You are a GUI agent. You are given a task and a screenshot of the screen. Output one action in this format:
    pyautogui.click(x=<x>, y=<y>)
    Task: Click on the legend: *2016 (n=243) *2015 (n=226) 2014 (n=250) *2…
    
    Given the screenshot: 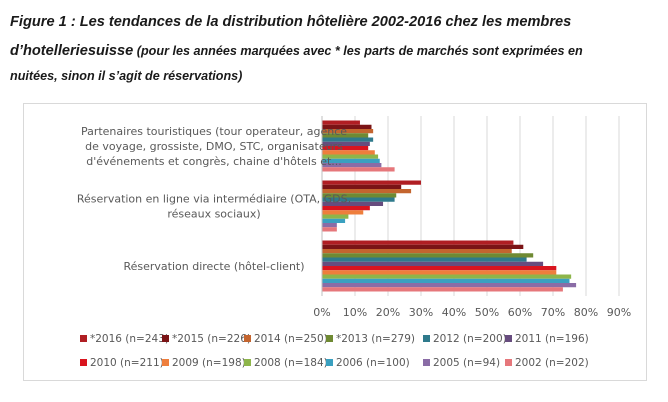 What is the action you would take?
    pyautogui.click(x=334, y=351)
    